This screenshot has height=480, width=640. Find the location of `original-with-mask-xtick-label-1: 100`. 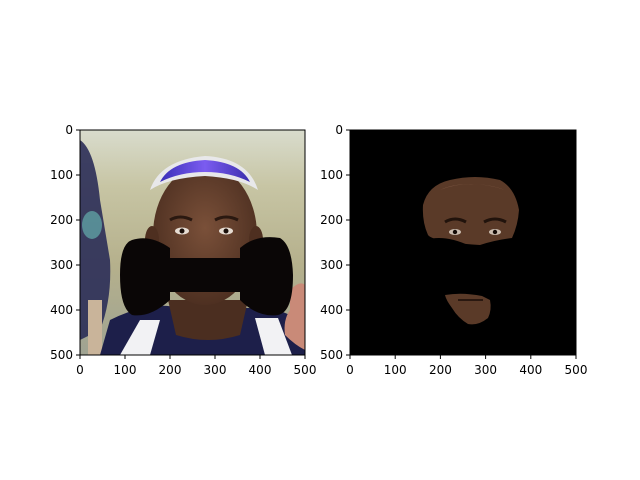

original-with-mask-xtick-label-1: 100 is located at coordinates (125, 370).